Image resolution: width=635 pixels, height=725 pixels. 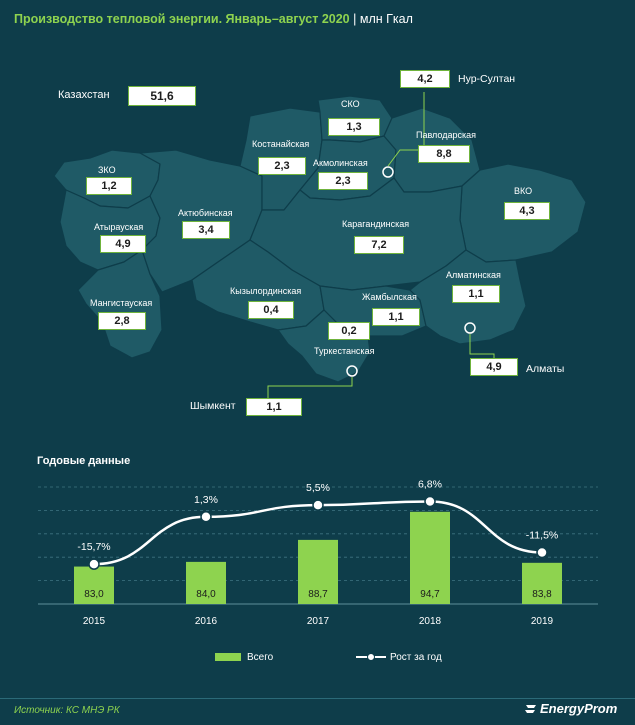 I want to click on bar-2017, so click(x=318, y=571).